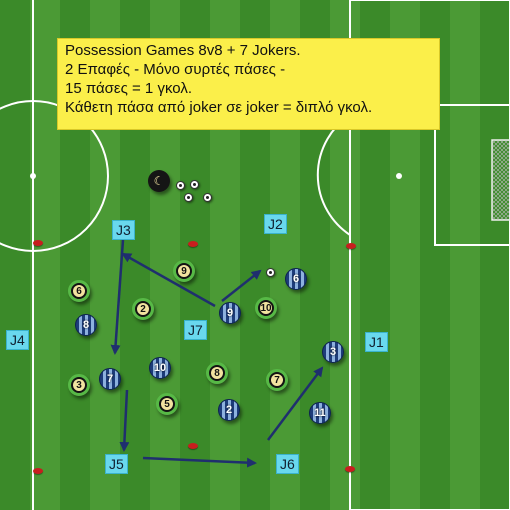 Image resolution: width=510 pixels, height=510 pixels. What do you see at coordinates (124, 420) in the screenshot?
I see `arrow-7-to-j5` at bounding box center [124, 420].